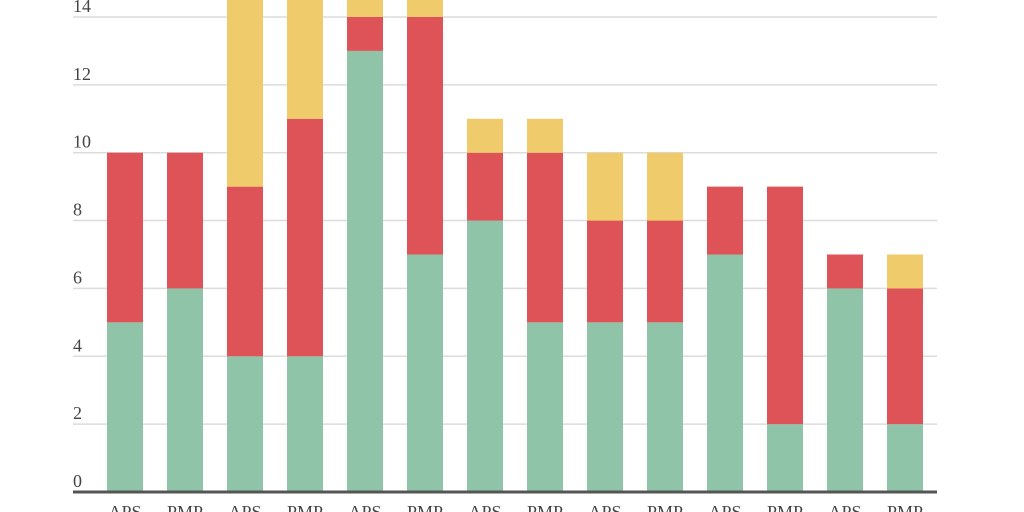 This screenshot has width=1024, height=512. What do you see at coordinates (82, 8) in the screenshot?
I see `y-tick-label: 14` at bounding box center [82, 8].